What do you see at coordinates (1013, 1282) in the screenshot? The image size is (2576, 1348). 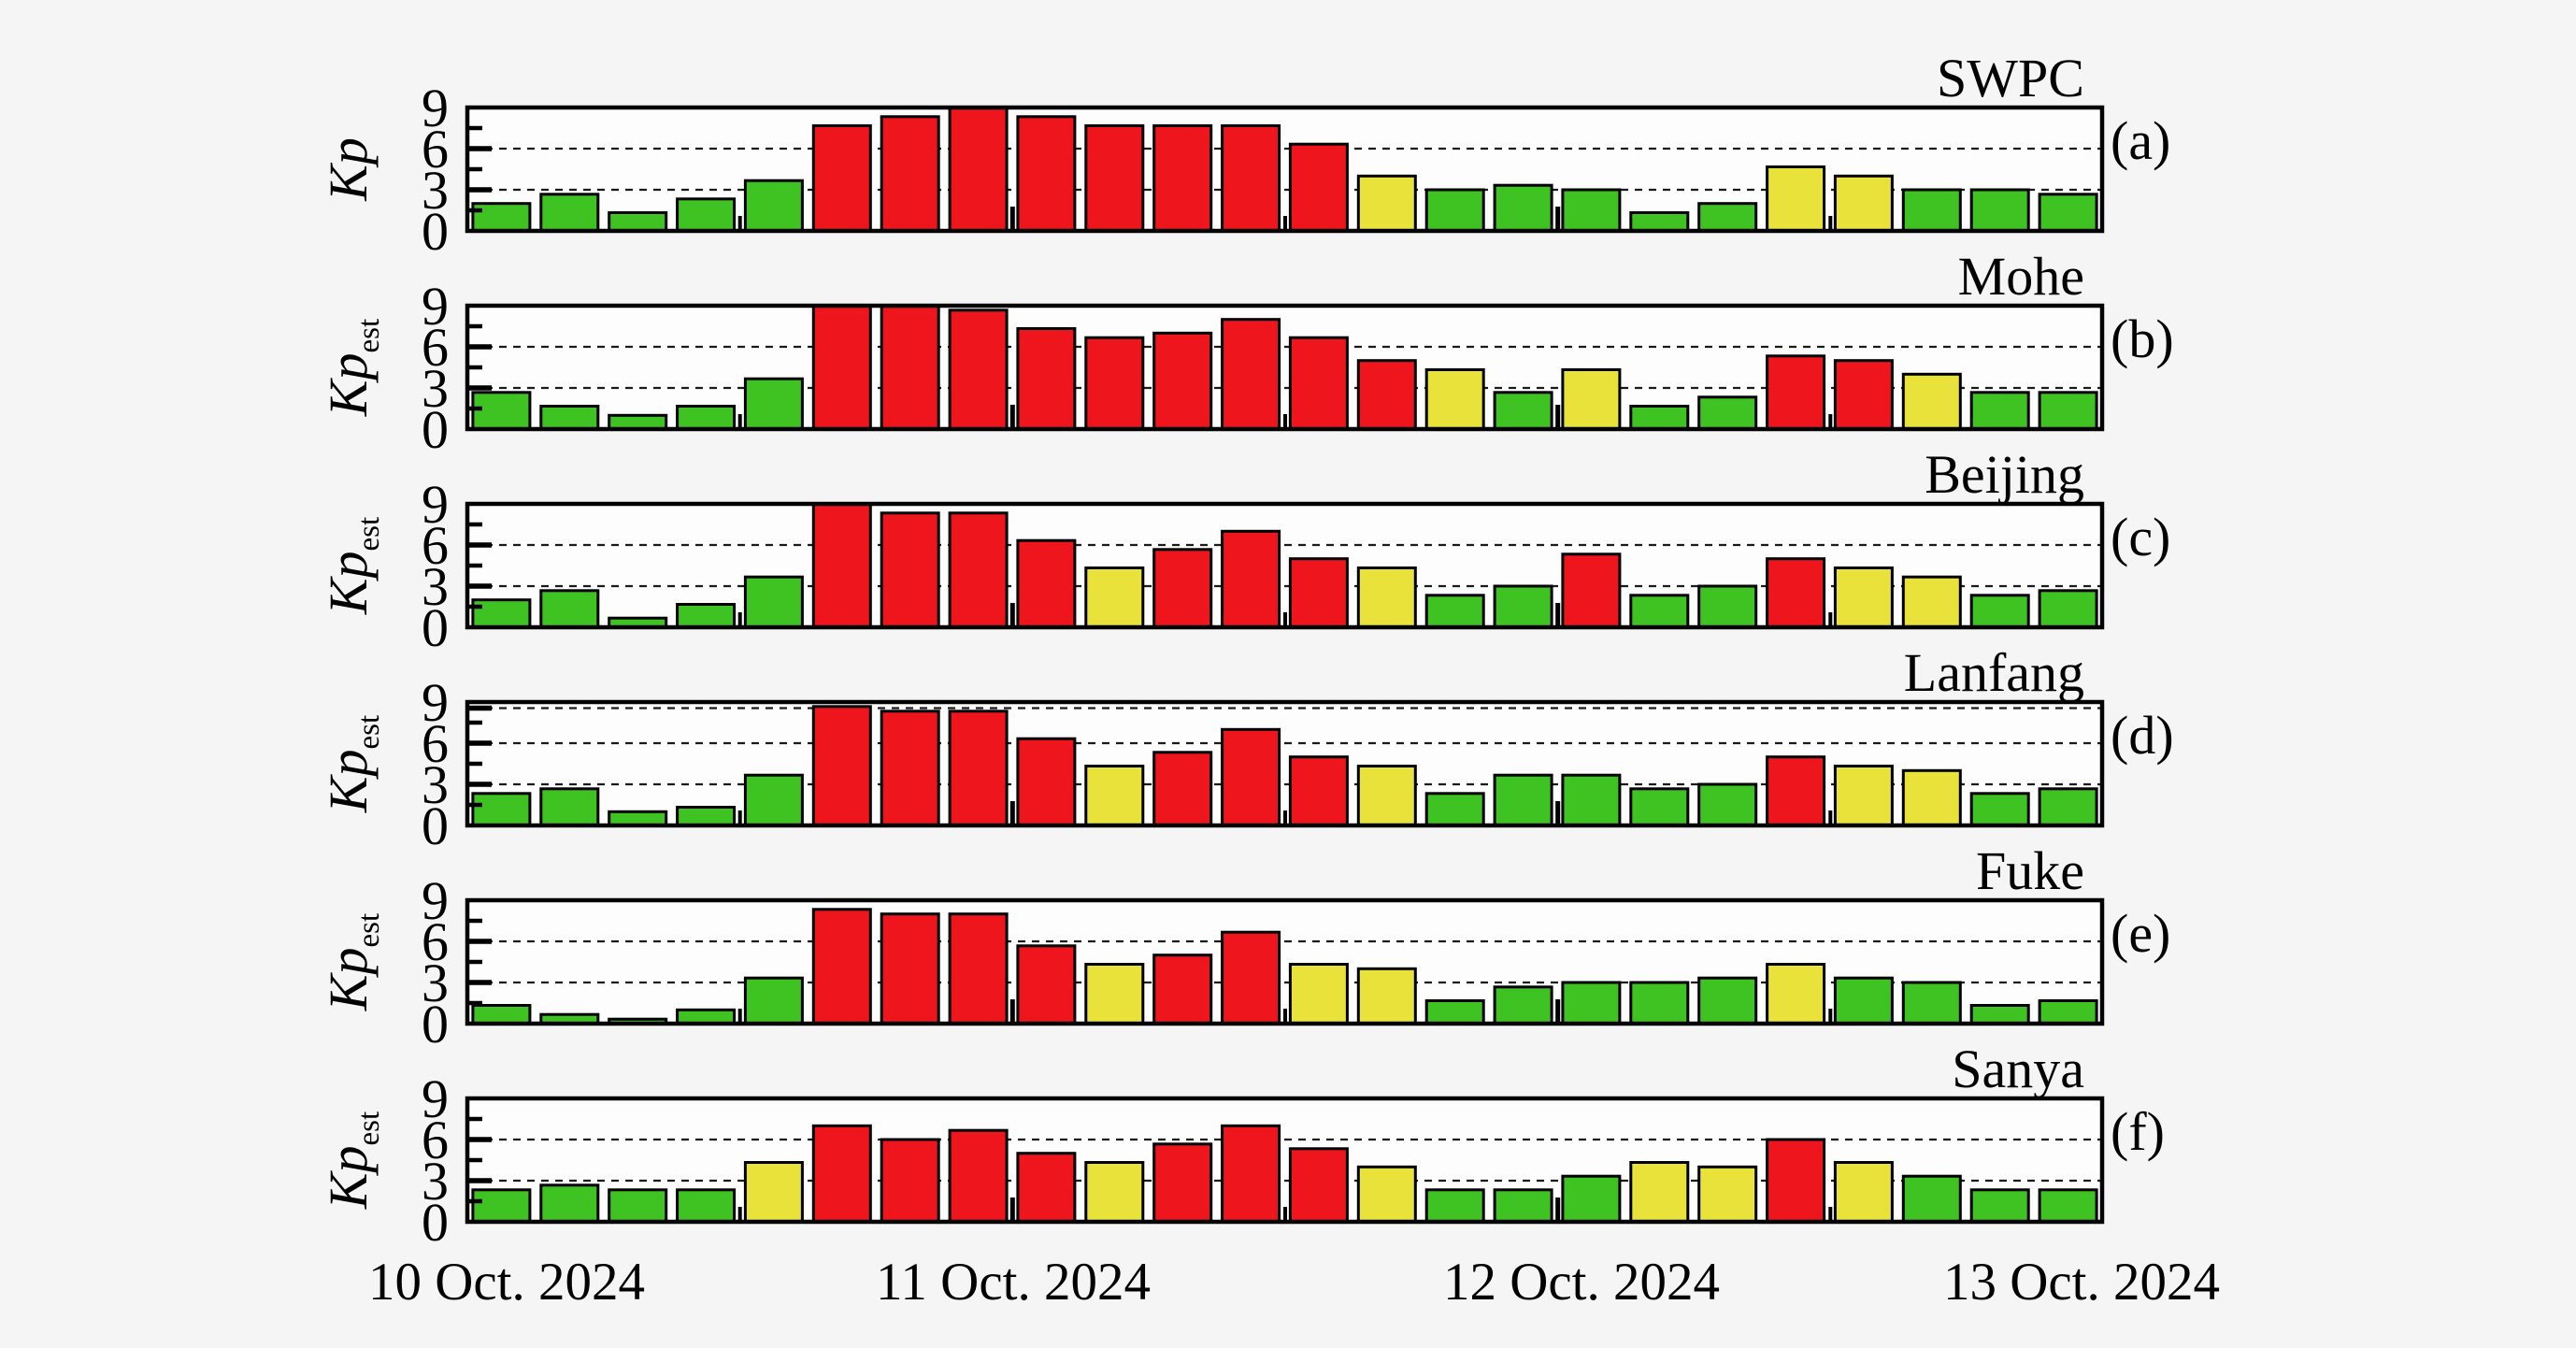 I see `svg-text: 11 Oct. 2024` at bounding box center [1013, 1282].